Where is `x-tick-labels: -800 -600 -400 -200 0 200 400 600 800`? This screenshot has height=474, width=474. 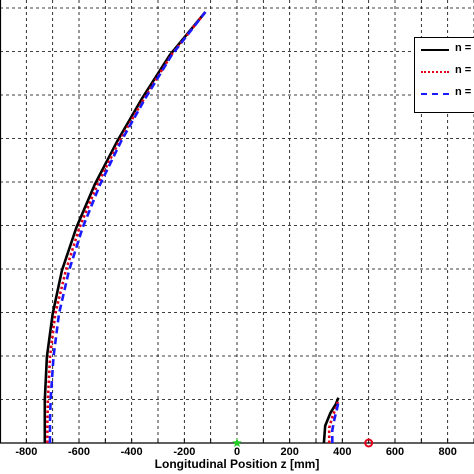
x-tick-labels: -800 -600 -400 -200 0 200 400 600 800 is located at coordinates (236, 452).